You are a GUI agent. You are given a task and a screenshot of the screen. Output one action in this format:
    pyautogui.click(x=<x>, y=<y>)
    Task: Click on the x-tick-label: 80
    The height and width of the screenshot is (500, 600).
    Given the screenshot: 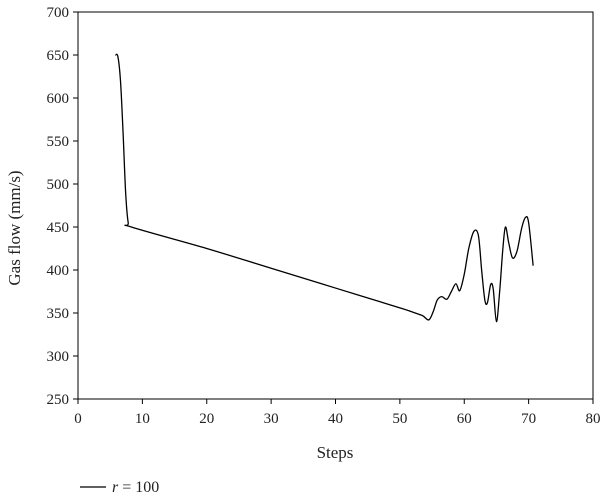 What is the action you would take?
    pyautogui.click(x=593, y=419)
    